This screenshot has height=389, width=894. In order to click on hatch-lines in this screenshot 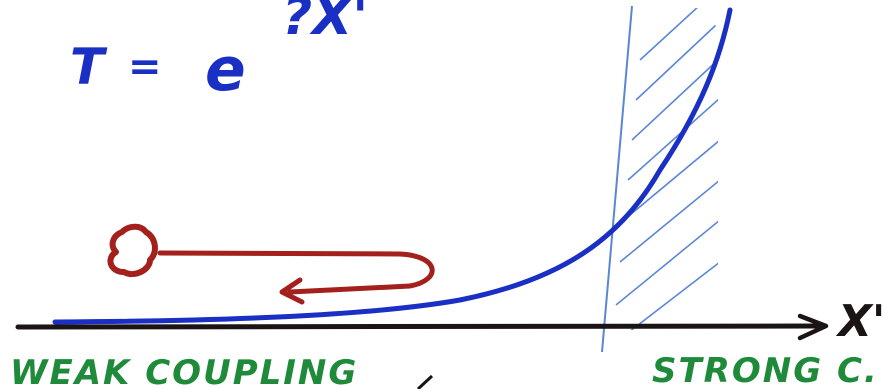, I will do `click(664, 169)`.